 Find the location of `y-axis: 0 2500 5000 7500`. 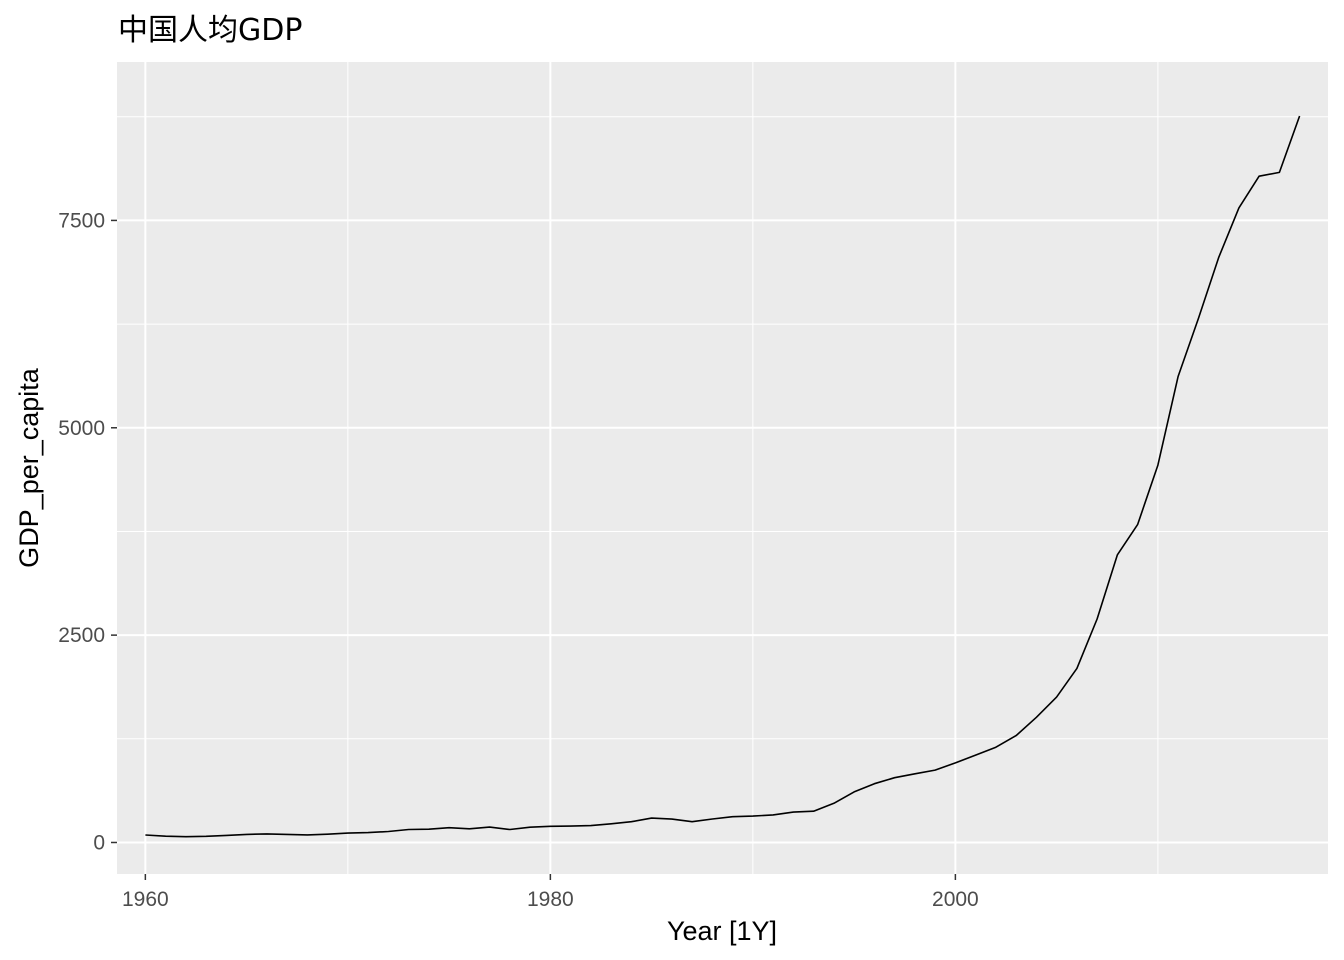

y-axis: 0 2500 5000 7500 is located at coordinates (87, 531).